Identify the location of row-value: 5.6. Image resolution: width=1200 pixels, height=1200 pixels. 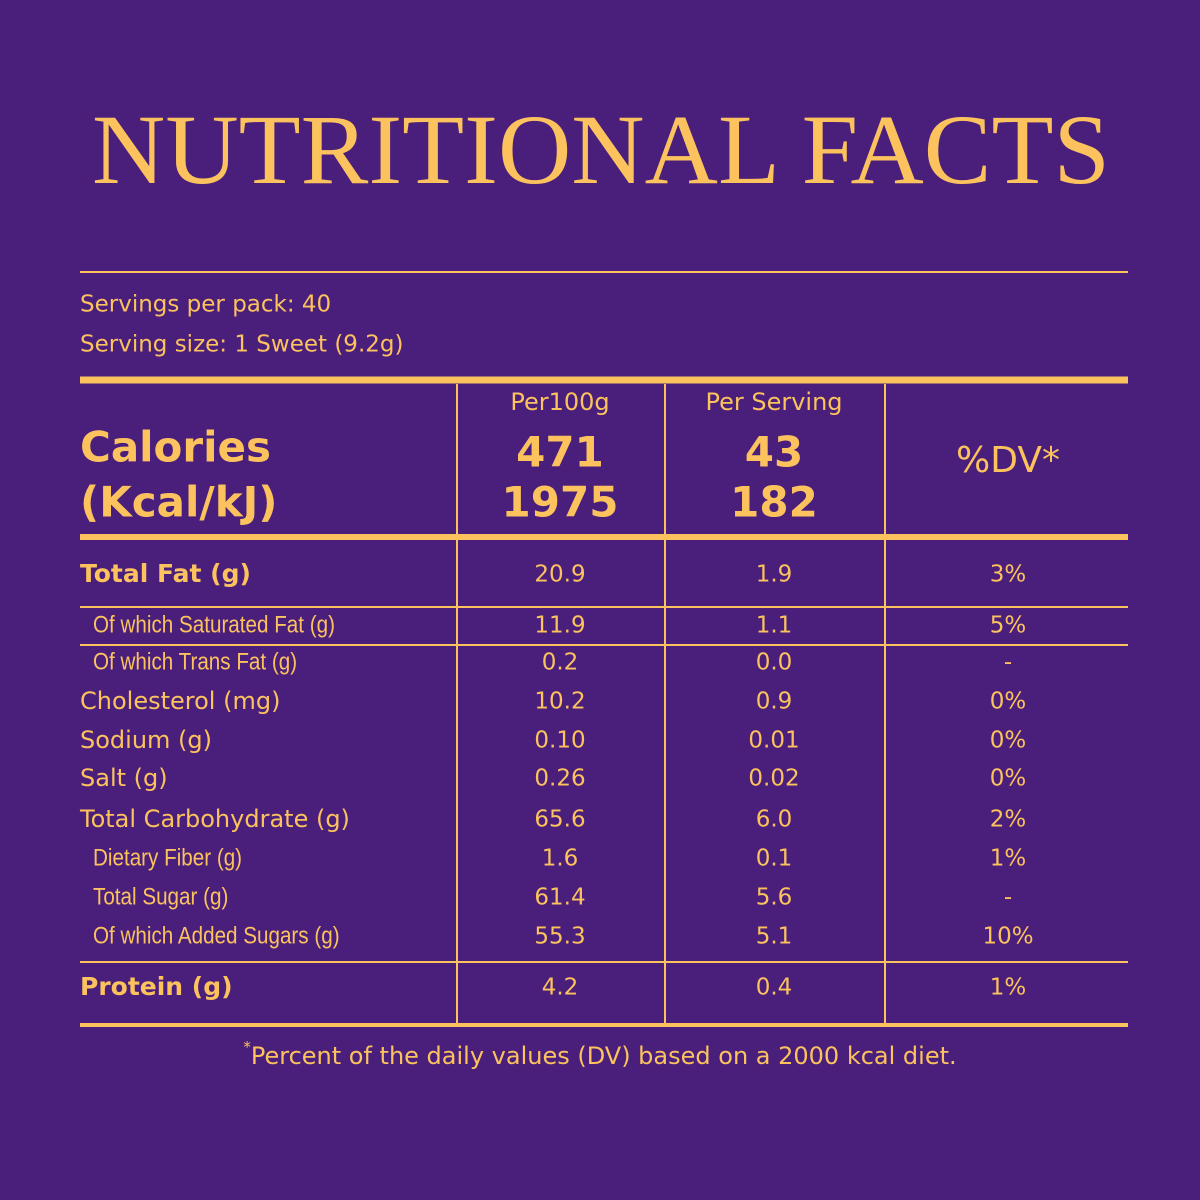
(774, 898).